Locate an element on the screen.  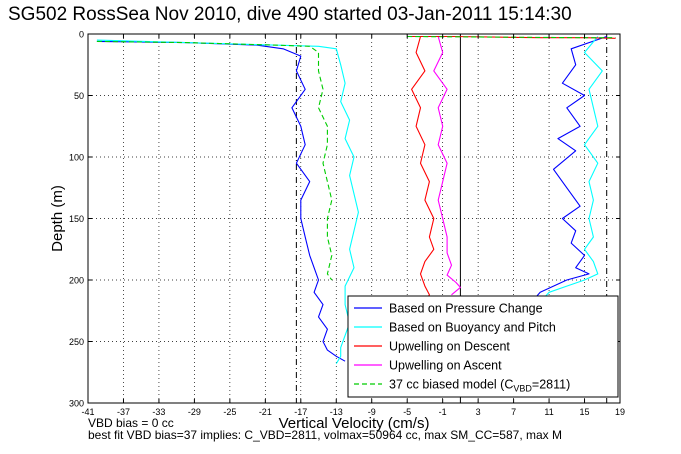
x-tick-label: -37 is located at coordinates (123, 412).